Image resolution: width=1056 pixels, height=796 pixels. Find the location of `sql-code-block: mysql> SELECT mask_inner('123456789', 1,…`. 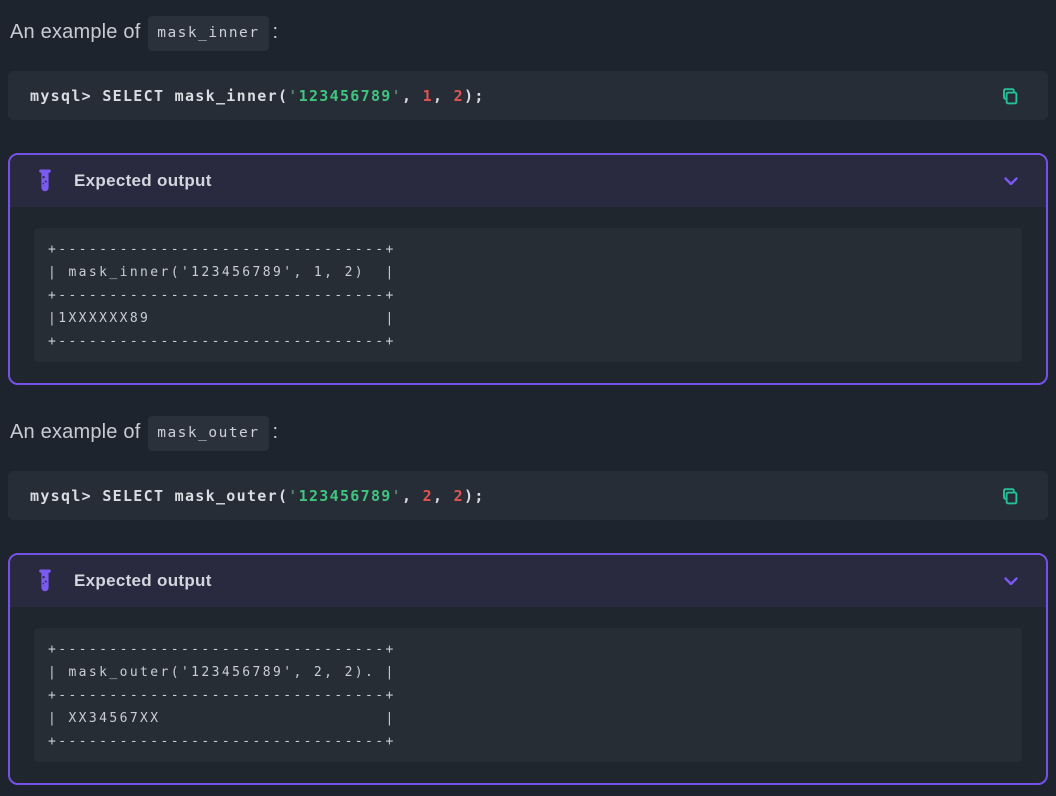

sql-code-block: mysql> SELECT mask_inner('123456789', 1,… is located at coordinates (528, 95).